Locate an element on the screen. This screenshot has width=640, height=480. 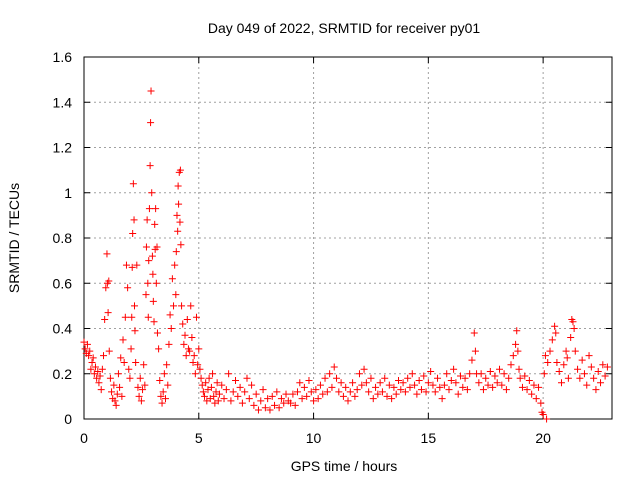
y-tick-label: 0 is located at coordinates (68, 419).